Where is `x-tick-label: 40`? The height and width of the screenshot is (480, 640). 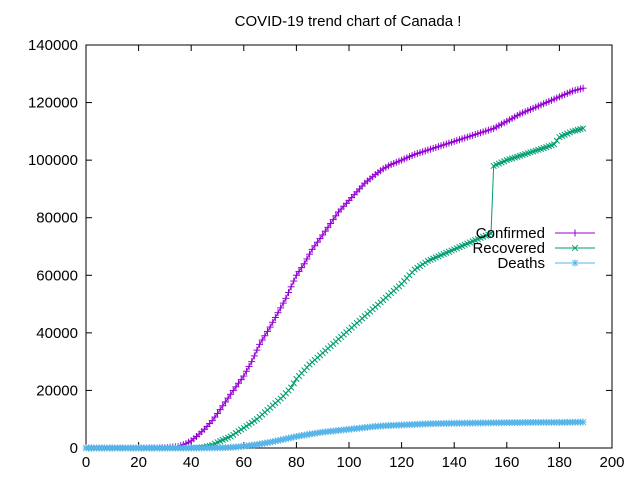
x-tick-label: 40 is located at coordinates (191, 462).